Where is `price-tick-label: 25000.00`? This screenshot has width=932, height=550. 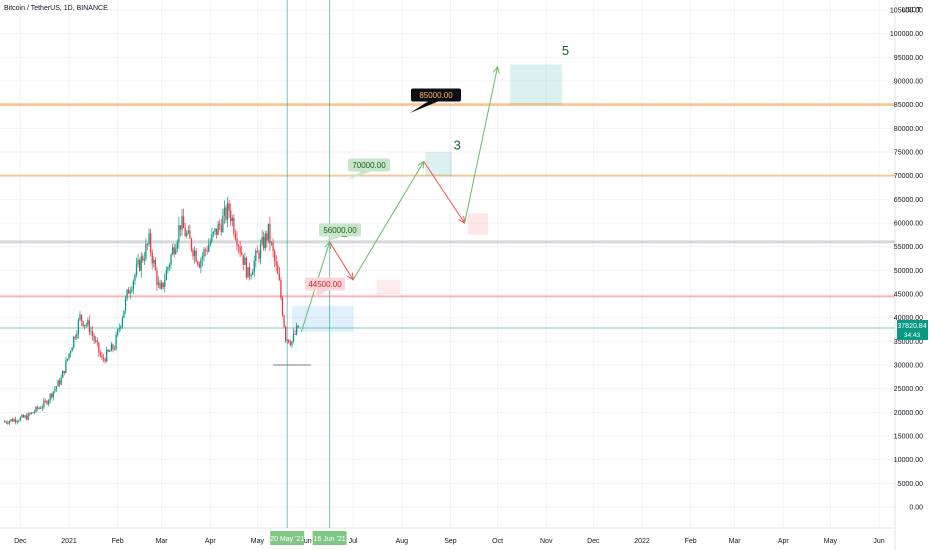
price-tick-label: 25000.00 is located at coordinates (908, 389).